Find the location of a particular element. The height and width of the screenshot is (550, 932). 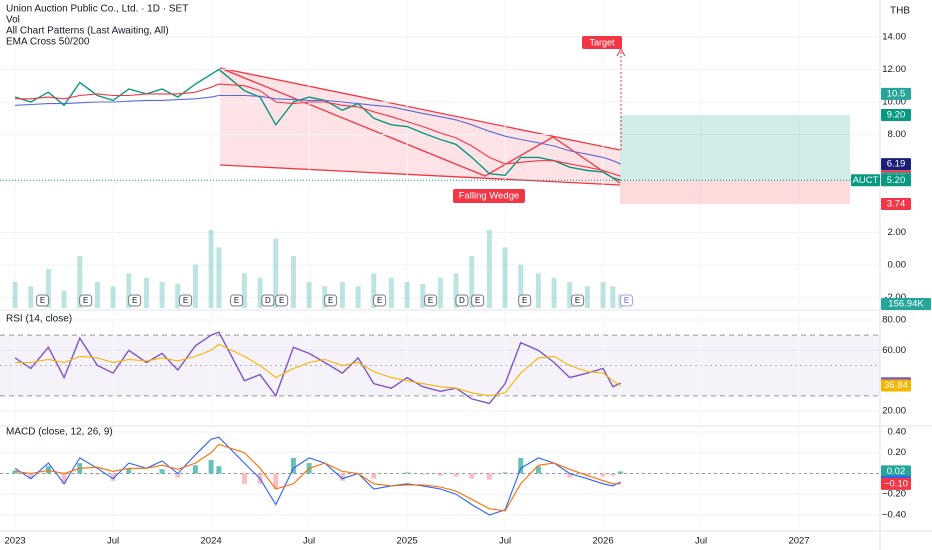

pattern-box is located at coordinates (489, 196).